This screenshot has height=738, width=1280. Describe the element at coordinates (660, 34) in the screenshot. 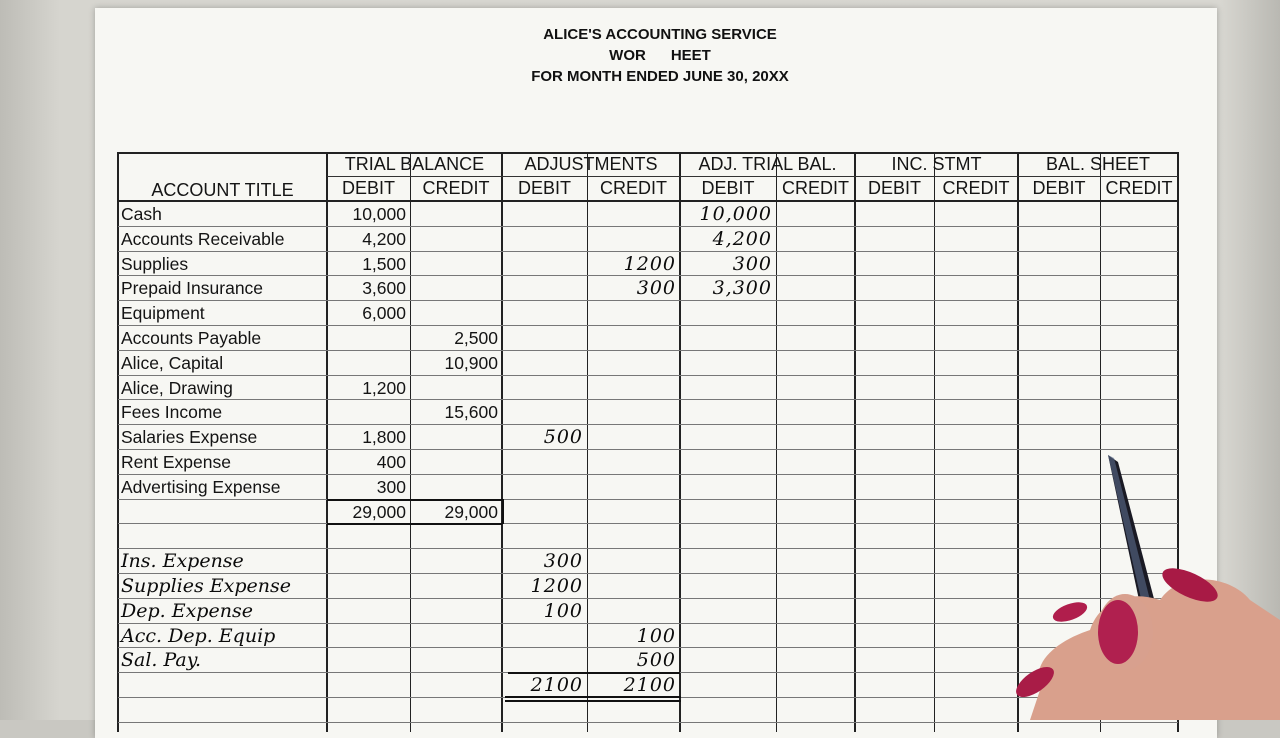

I see `company-name: ALICE'S ACCOUNTING SERVICE` at that location.